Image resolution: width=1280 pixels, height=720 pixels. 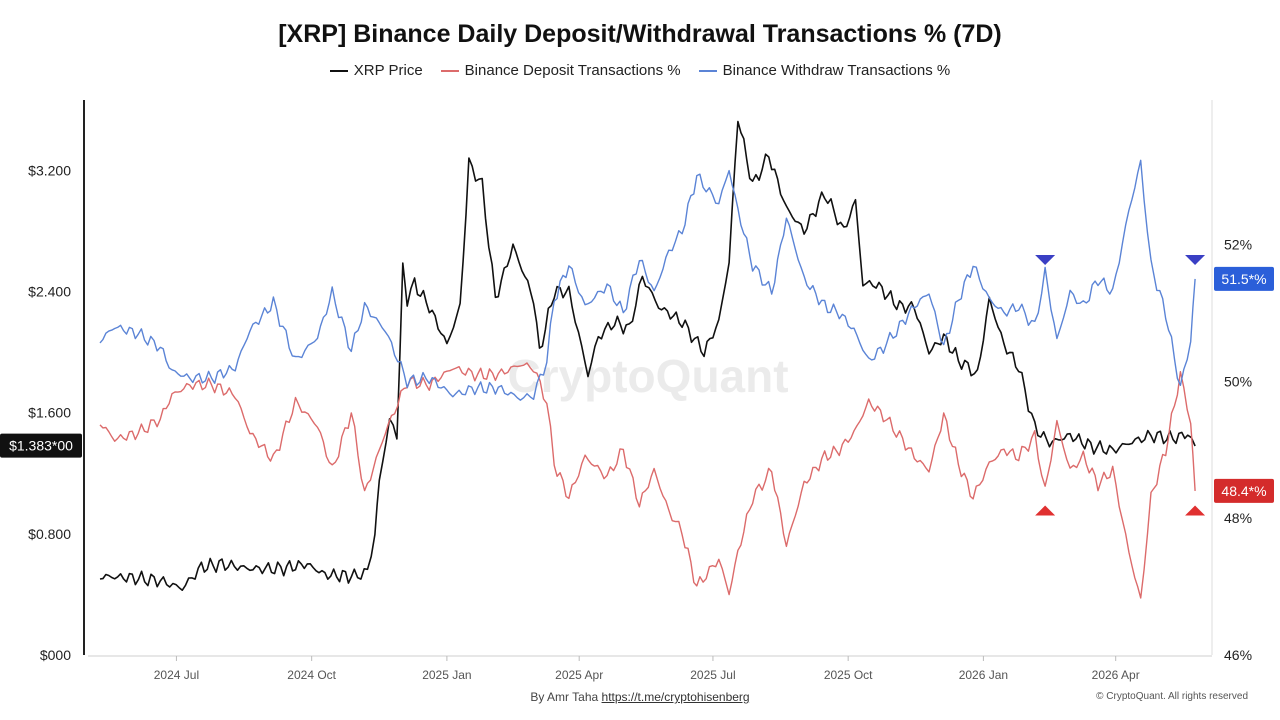 What do you see at coordinates (449, 70) in the screenshot?
I see `legend-swatch-deposit` at bounding box center [449, 70].